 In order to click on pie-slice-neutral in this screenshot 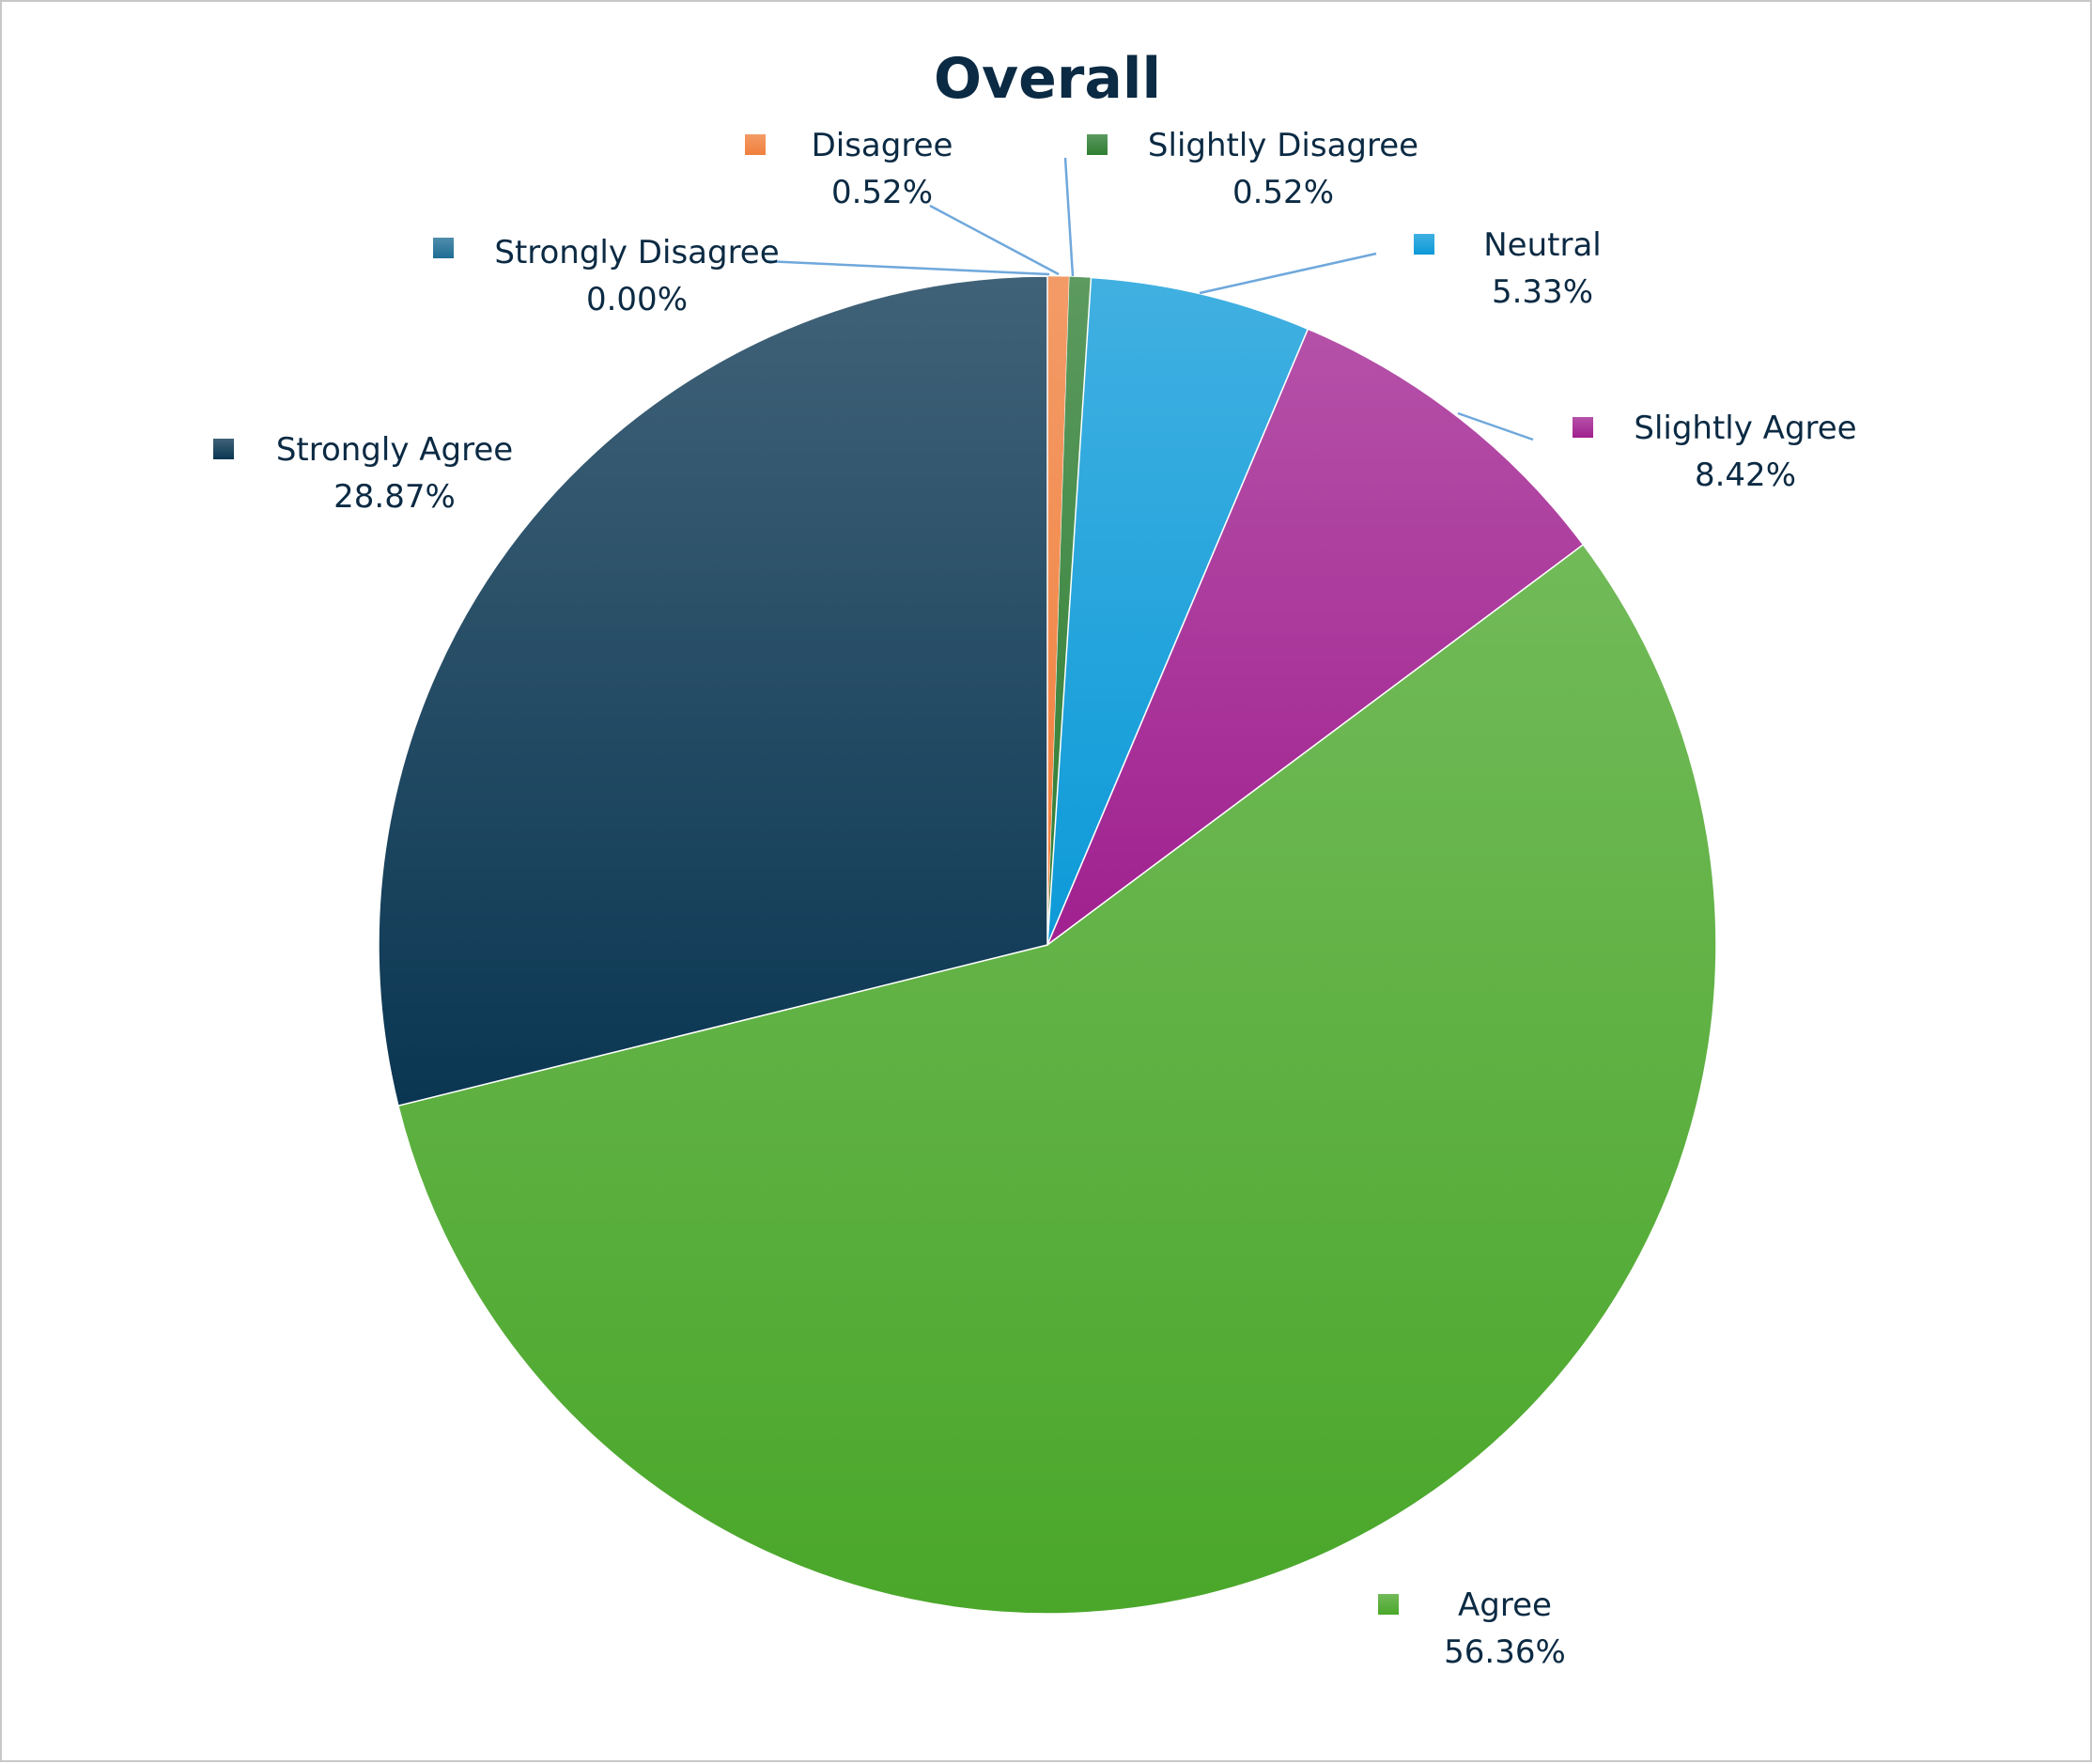, I will do `click(1178, 611)`.